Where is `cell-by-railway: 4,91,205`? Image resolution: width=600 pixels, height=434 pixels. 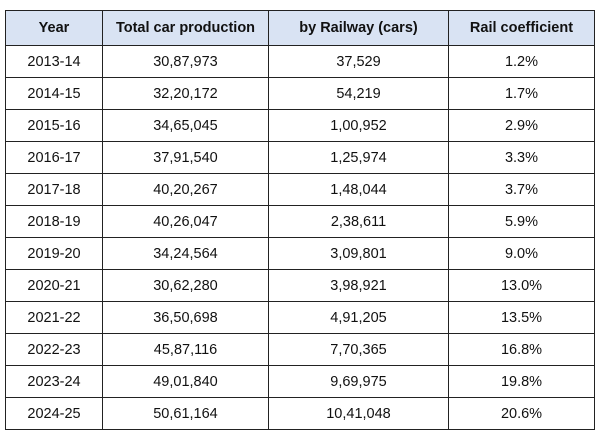
cell-by-railway: 4,91,205 is located at coordinates (358, 317).